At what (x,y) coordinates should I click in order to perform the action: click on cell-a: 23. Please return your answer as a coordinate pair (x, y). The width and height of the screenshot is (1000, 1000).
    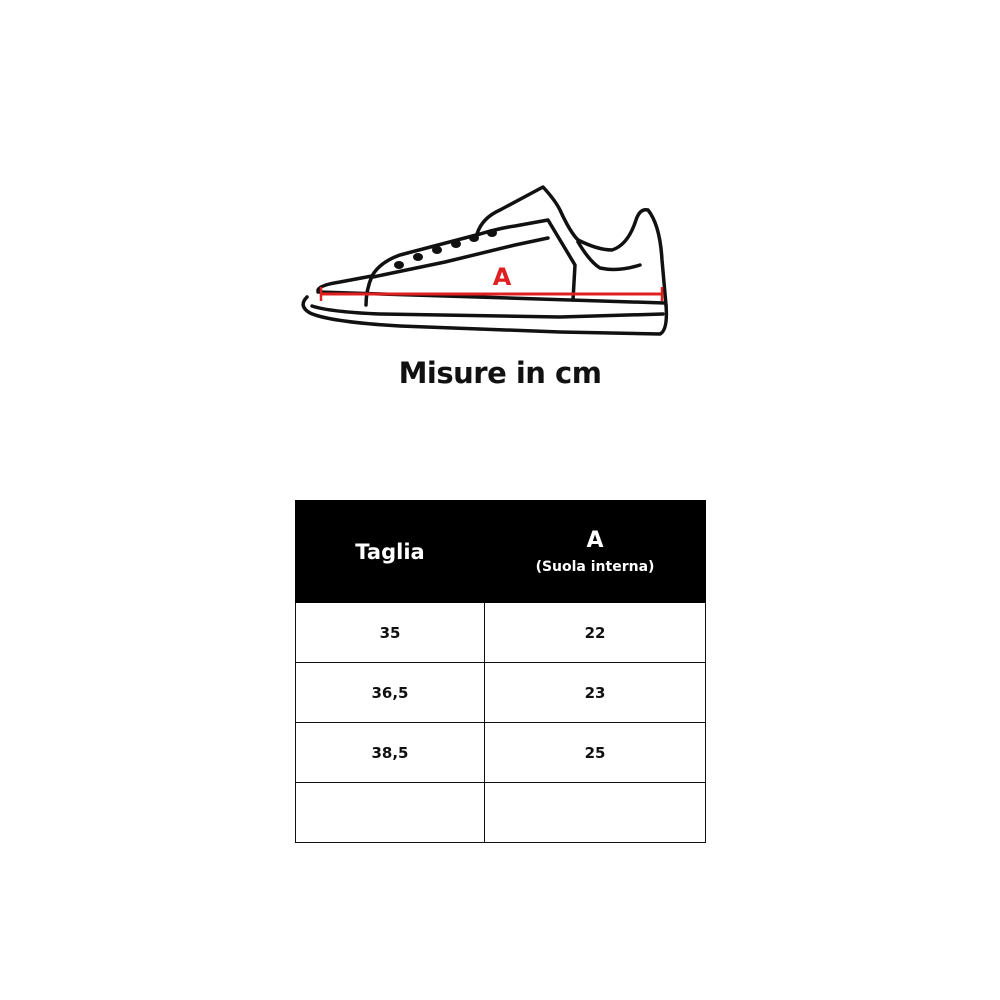
    Looking at the image, I should click on (595, 692).